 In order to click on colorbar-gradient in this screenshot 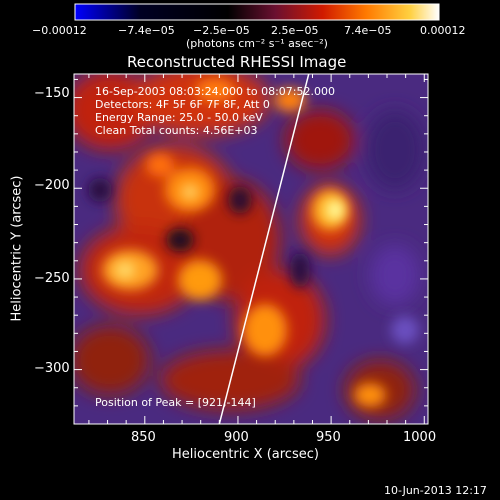, I will do `click(257, 12)`.